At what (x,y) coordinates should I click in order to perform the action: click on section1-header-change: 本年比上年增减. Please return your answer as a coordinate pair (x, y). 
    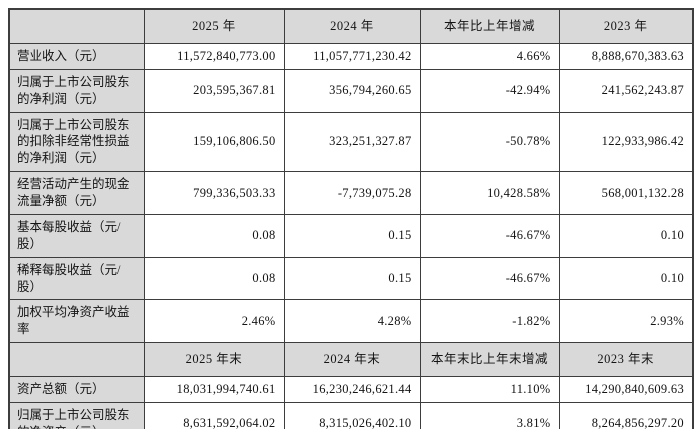
    Looking at the image, I should click on (489, 26).